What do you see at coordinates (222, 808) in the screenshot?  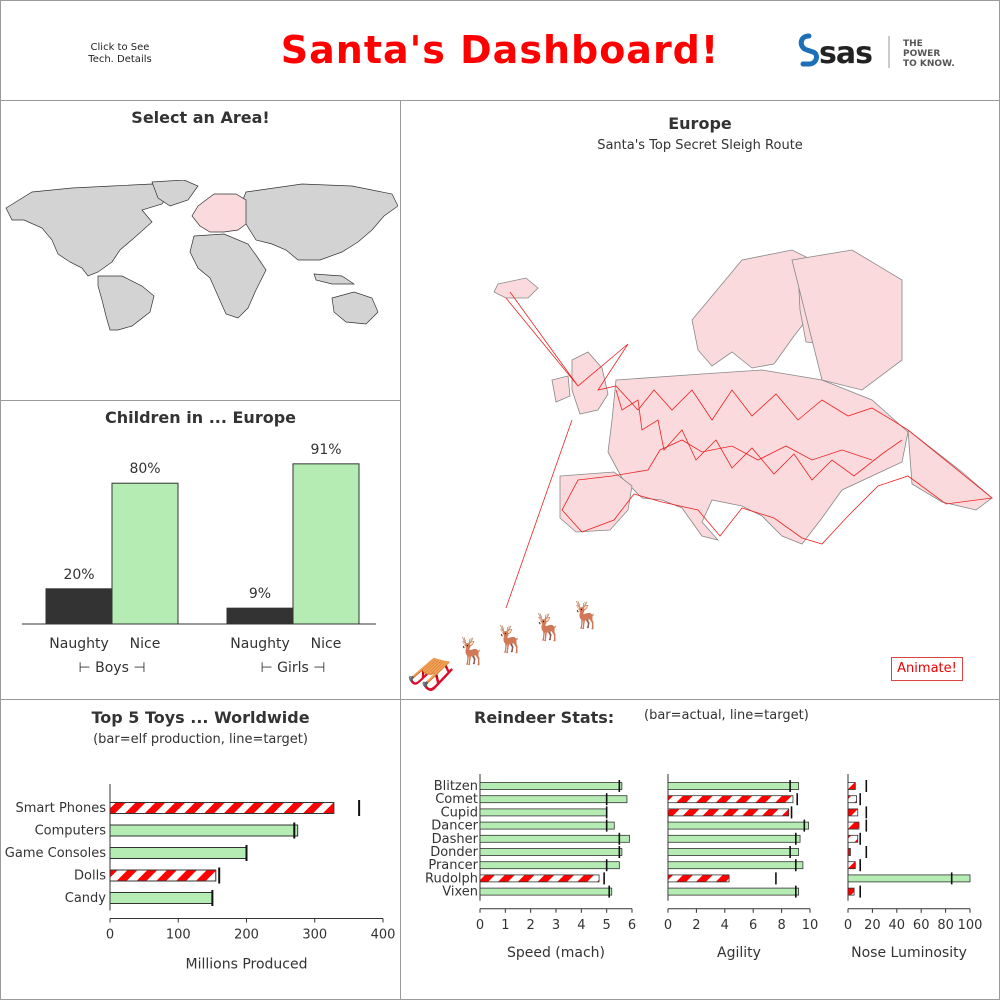 I see `bar-smart-phones` at bounding box center [222, 808].